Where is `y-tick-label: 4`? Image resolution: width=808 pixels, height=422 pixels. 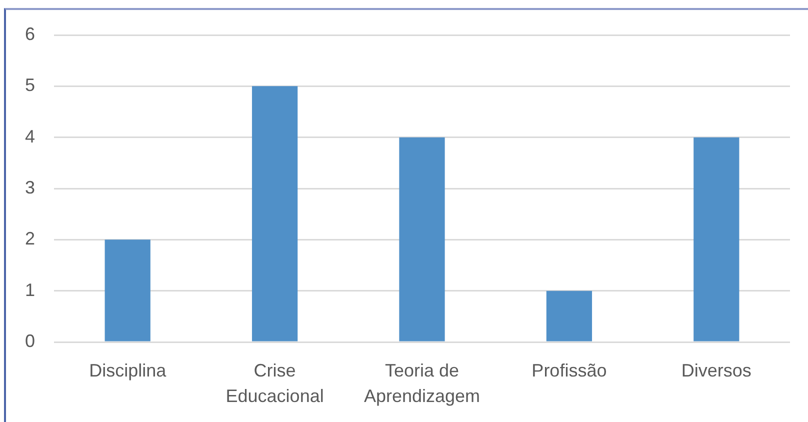
y-tick-label: 4 is located at coordinates (29, 136).